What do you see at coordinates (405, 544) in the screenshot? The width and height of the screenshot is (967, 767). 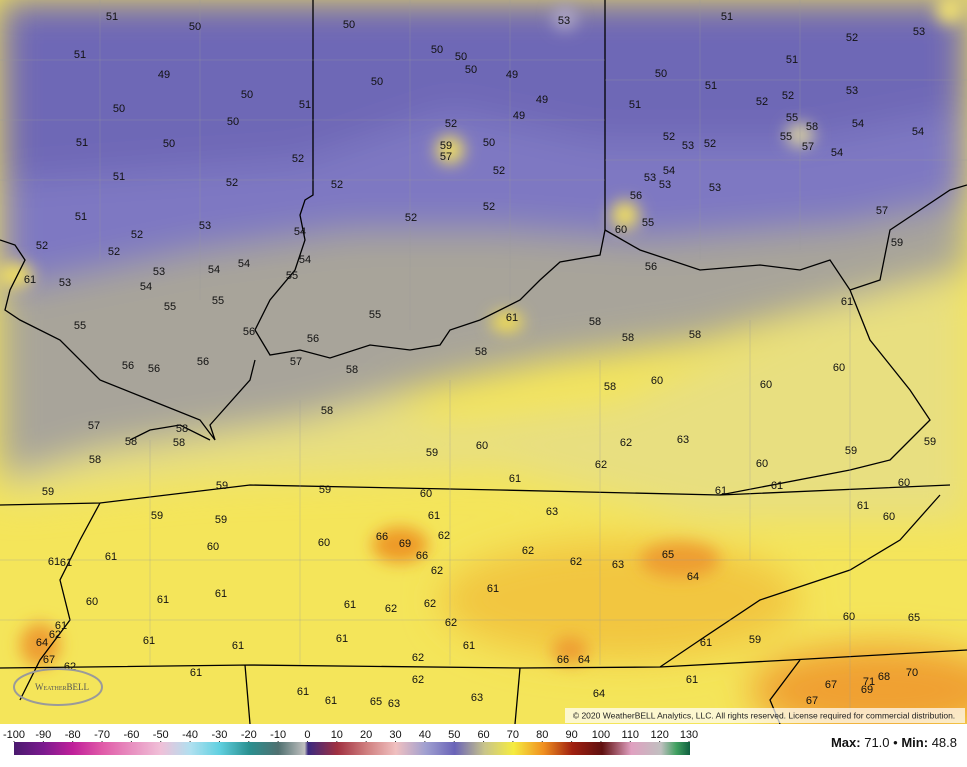 I see `station-value: 69` at bounding box center [405, 544].